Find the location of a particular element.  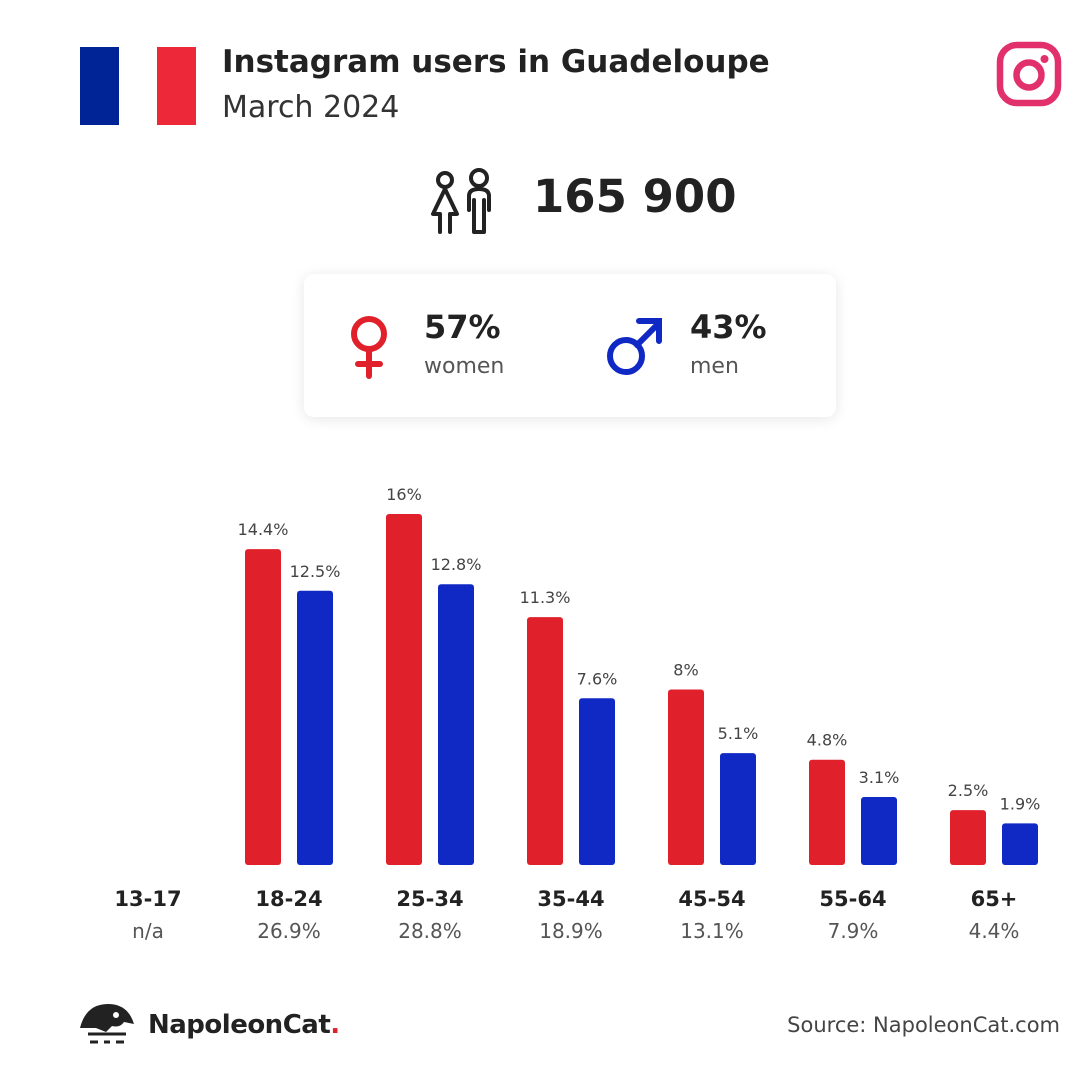

category-label: 13-17 is located at coordinates (147, 899).